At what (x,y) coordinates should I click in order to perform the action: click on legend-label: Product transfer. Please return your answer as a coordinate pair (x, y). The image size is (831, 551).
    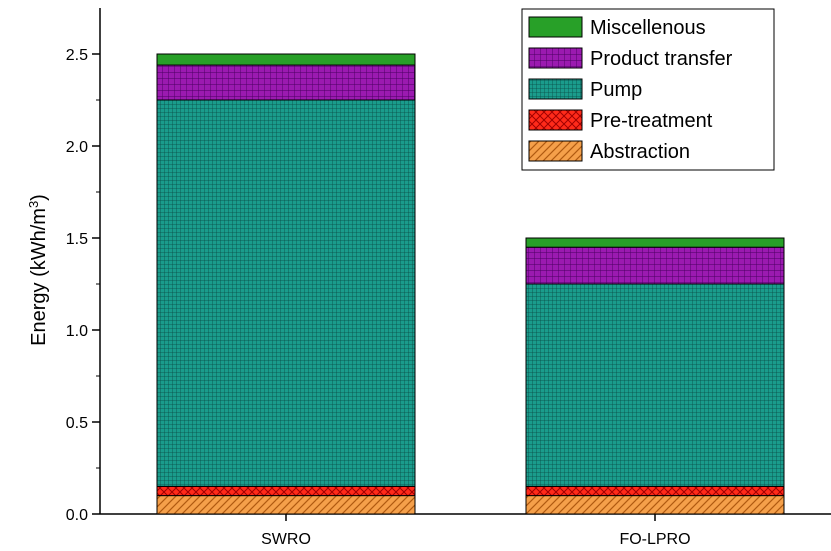
    Looking at the image, I should click on (661, 59).